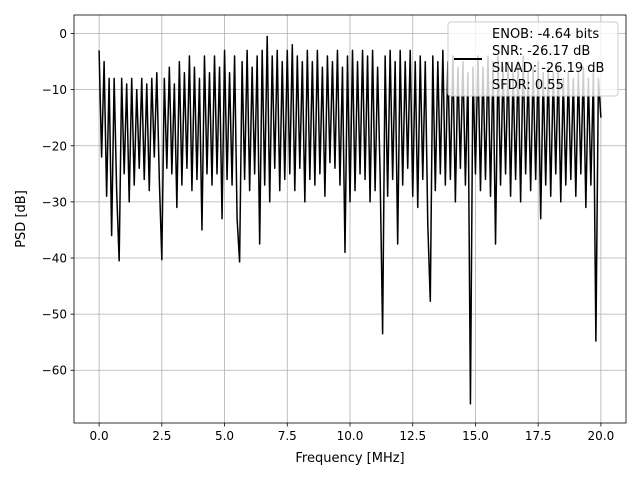  What do you see at coordinates (54, 371) in the screenshot?
I see `y-tick-label: −60` at bounding box center [54, 371].